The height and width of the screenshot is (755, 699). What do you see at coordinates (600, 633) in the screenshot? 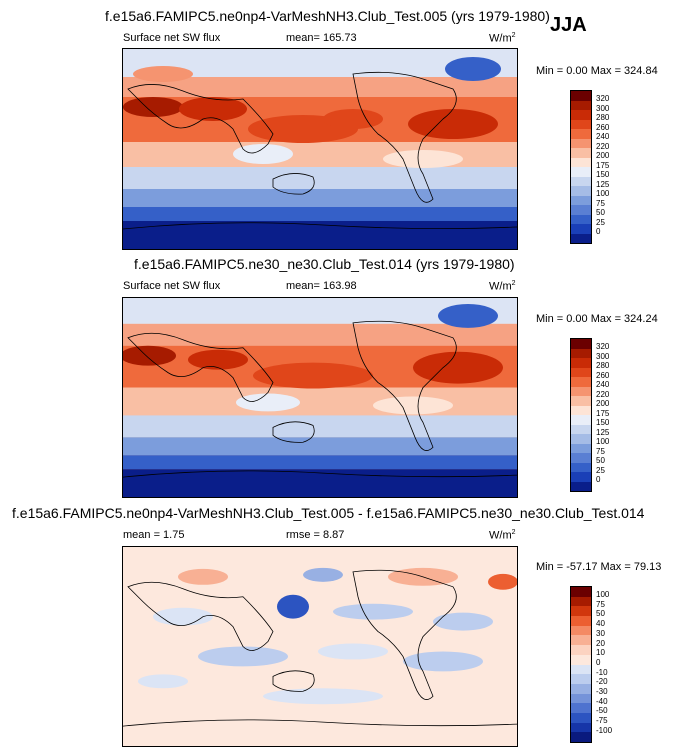
I see `colorbar-tick: 30` at bounding box center [600, 633].